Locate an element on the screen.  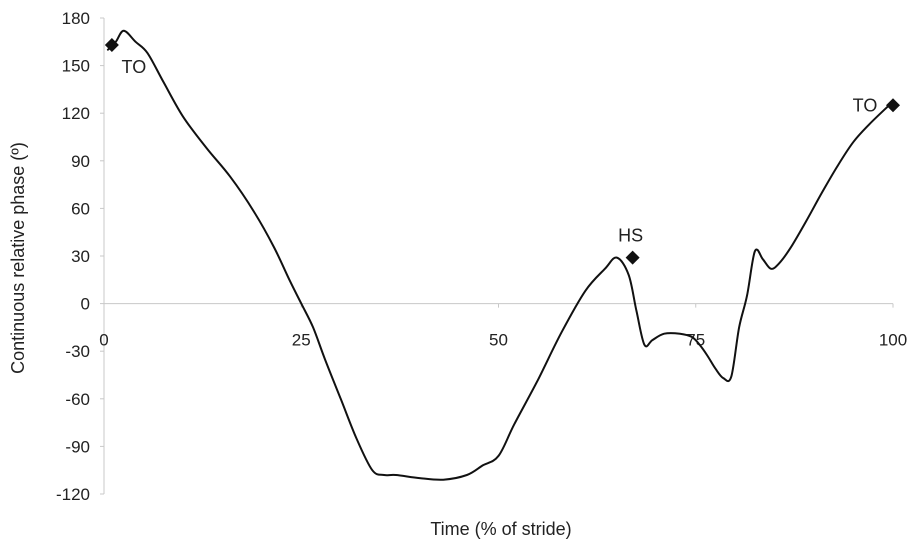
y-tick-label: 60 is located at coordinates (80, 208).